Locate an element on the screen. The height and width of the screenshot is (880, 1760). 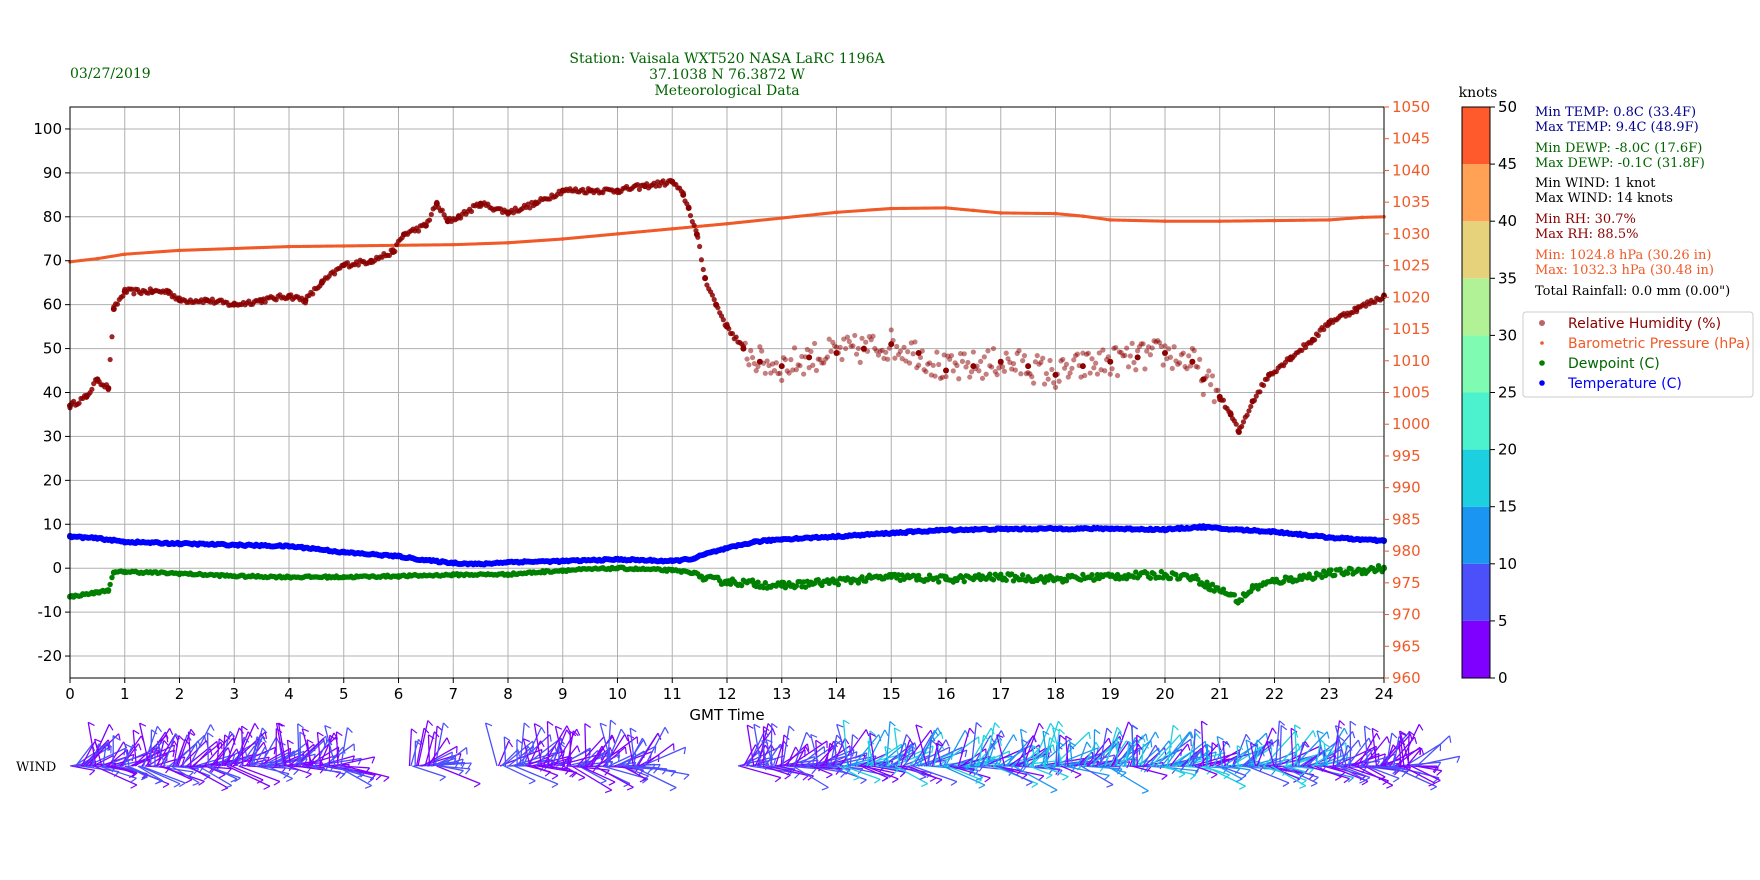
x-tick-label: 14 is located at coordinates (836, 694).